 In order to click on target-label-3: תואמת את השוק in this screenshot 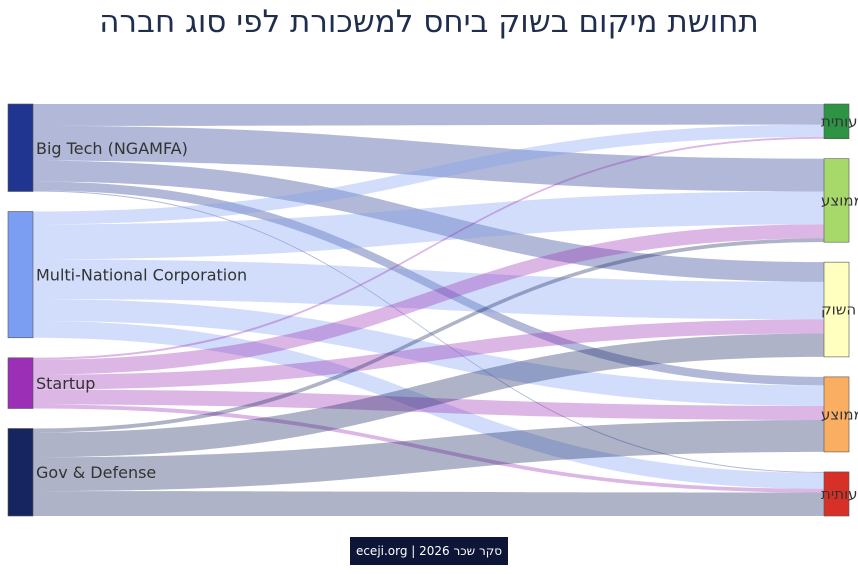, I will do `click(839, 310)`.